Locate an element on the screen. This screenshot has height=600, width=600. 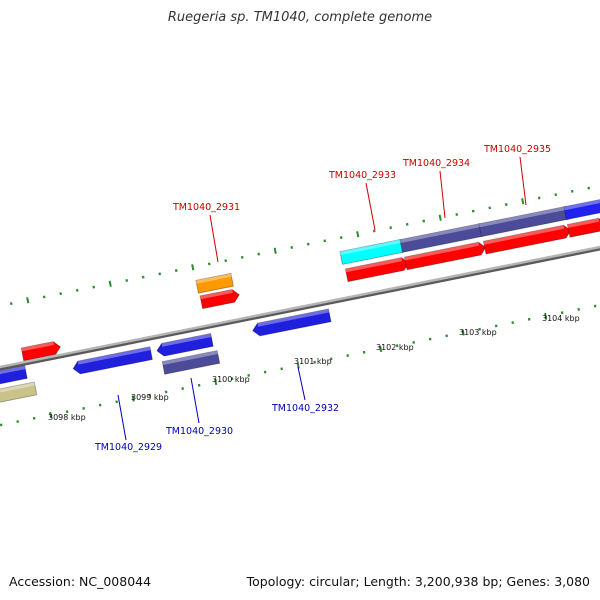
gene-label-tm1040_2931: TM1040_2931 is located at coordinates (206, 207).